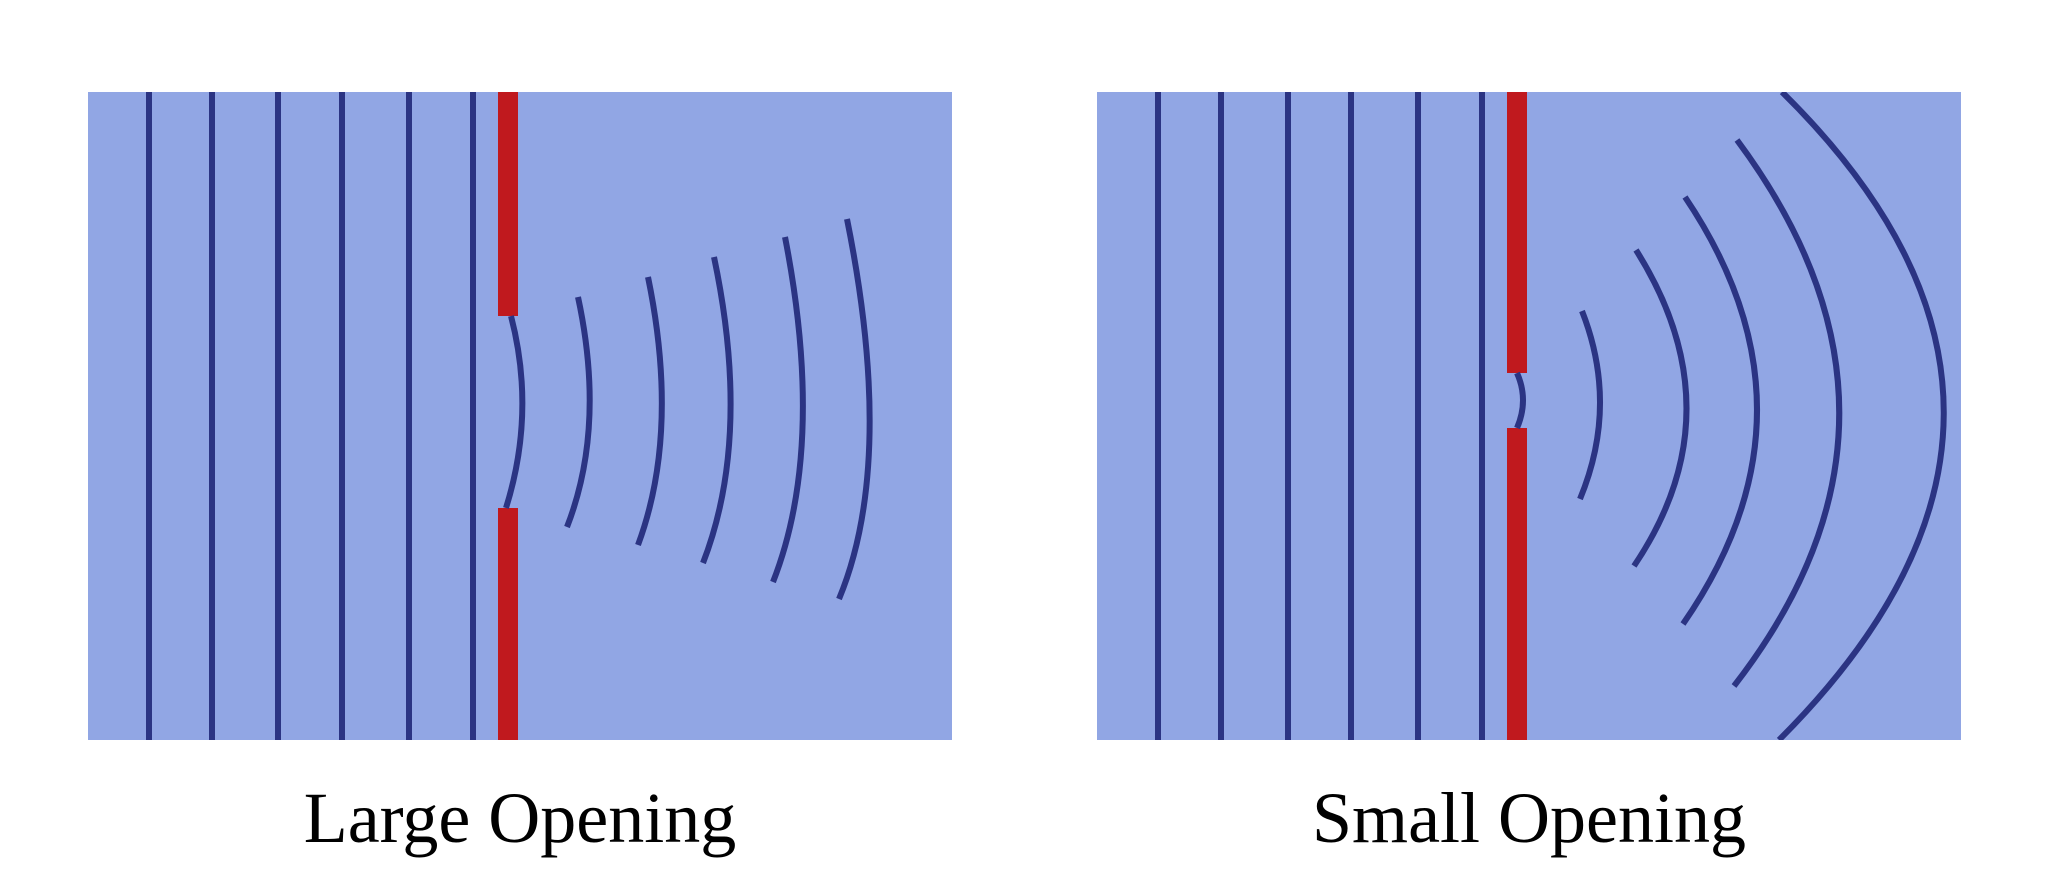 This screenshot has width=2048, height=892. What do you see at coordinates (1529, 818) in the screenshot?
I see `small-opening-caption: Small Opening` at bounding box center [1529, 818].